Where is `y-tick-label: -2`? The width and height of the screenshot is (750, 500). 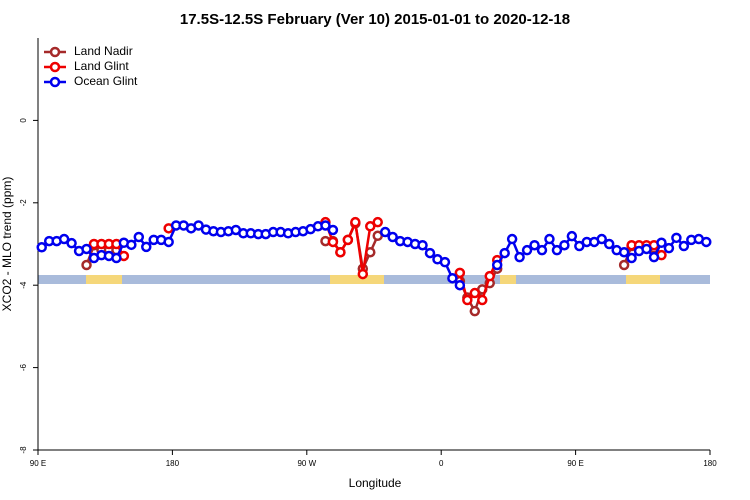
y-tick-label: -2 is located at coordinates (23, 203).